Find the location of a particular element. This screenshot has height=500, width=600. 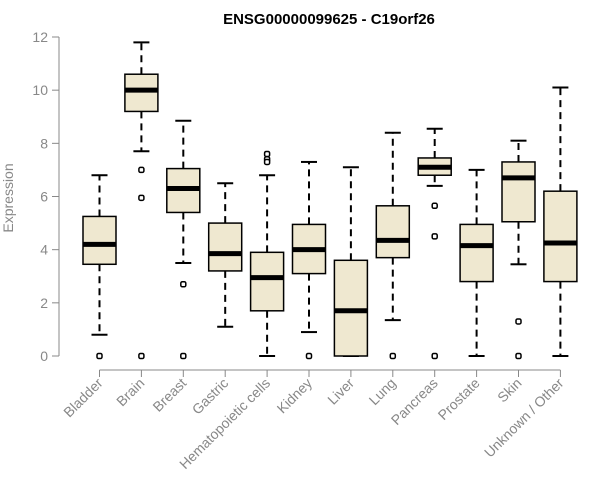

box-hematopoietic-cells is located at coordinates (267, 253).